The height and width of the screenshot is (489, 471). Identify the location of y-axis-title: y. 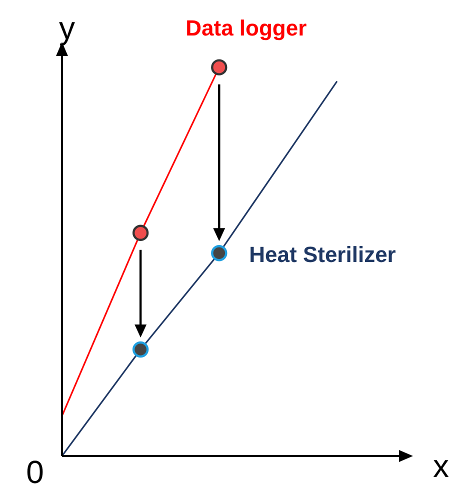
(67, 28).